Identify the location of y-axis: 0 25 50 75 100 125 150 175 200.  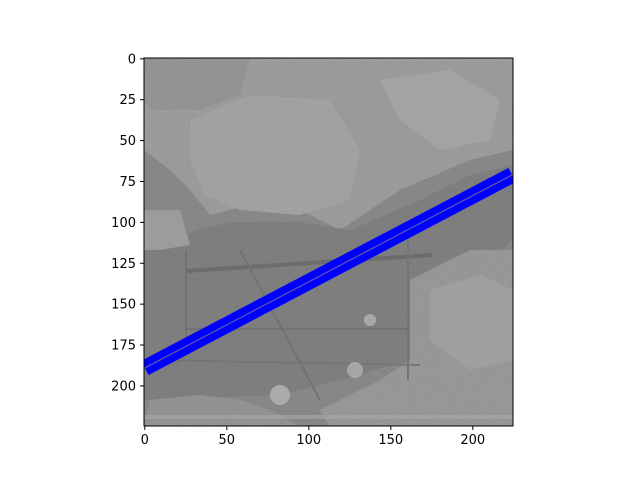
(127, 223).